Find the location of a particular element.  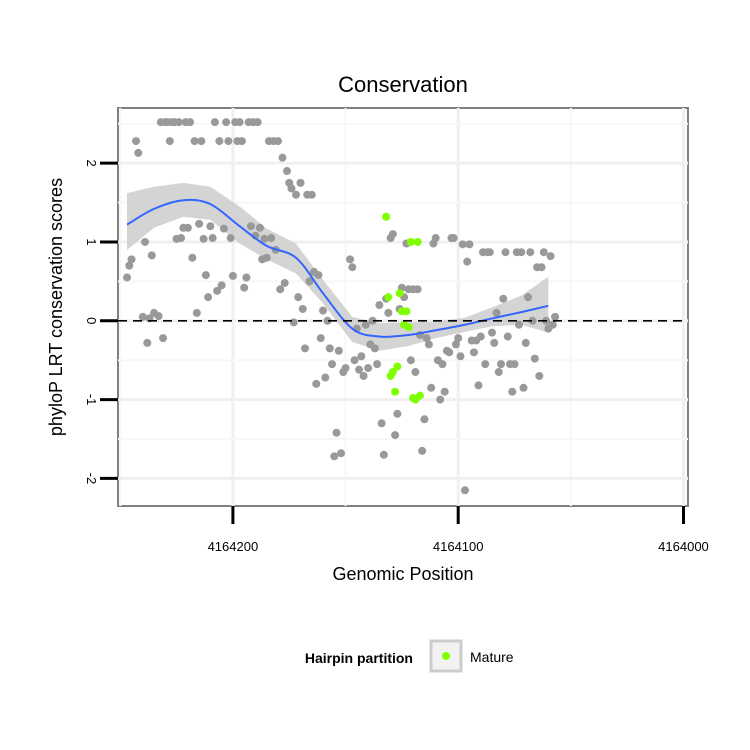

x-tick-label: 4164000 is located at coordinates (683, 546).